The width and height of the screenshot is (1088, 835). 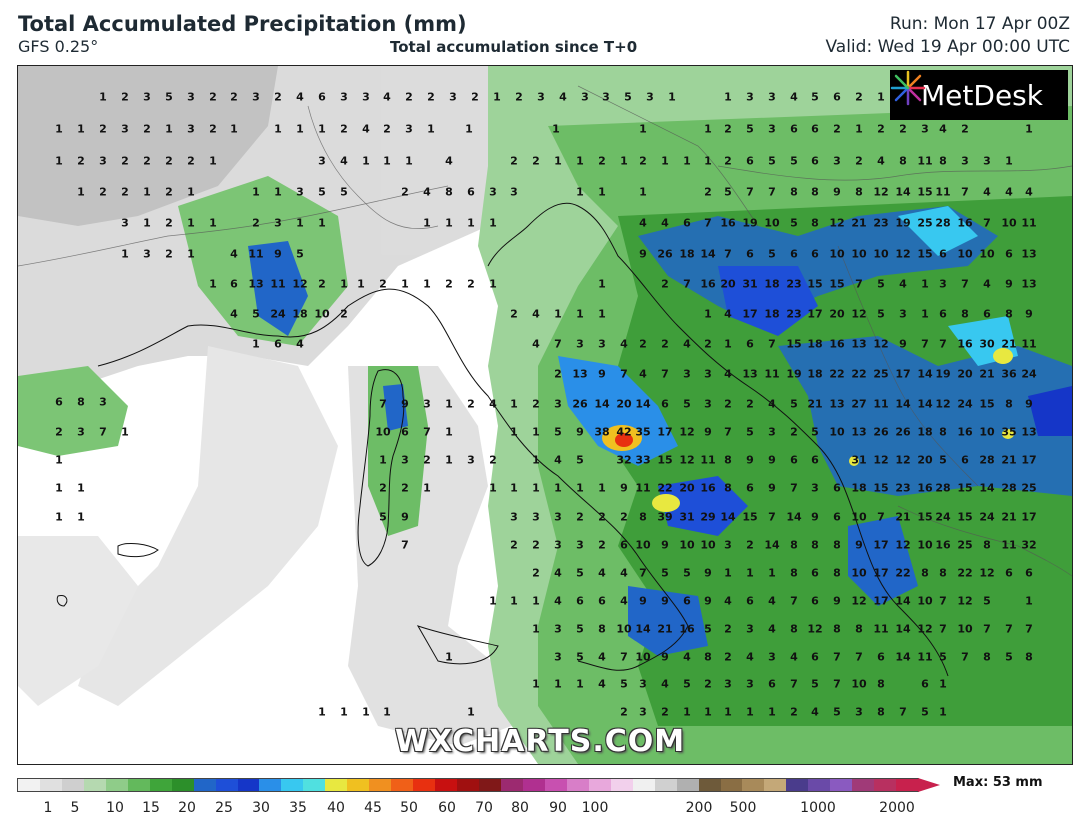 I want to click on valid-label: Valid: Wed 19 Apr 00:00 UTC, so click(x=947, y=47).